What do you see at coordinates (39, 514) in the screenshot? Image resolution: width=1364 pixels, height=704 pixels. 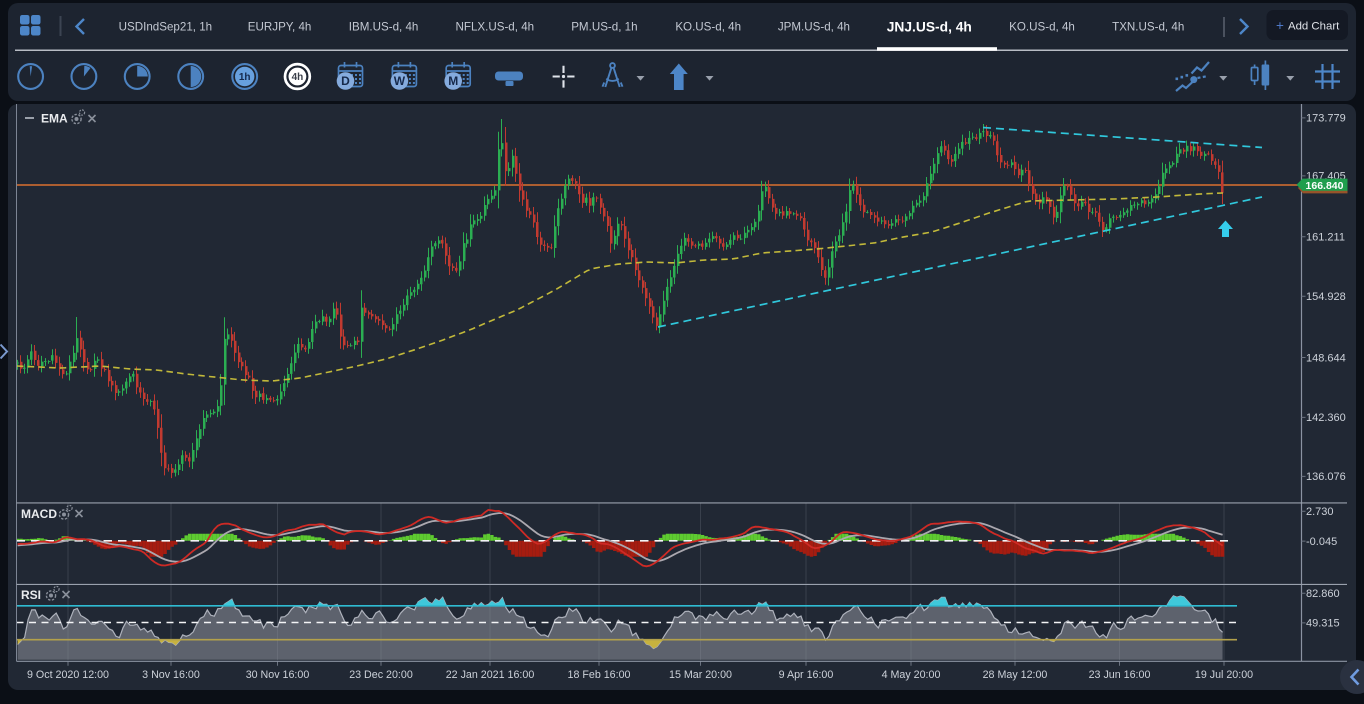 I see `svg-text: MACD` at bounding box center [39, 514].